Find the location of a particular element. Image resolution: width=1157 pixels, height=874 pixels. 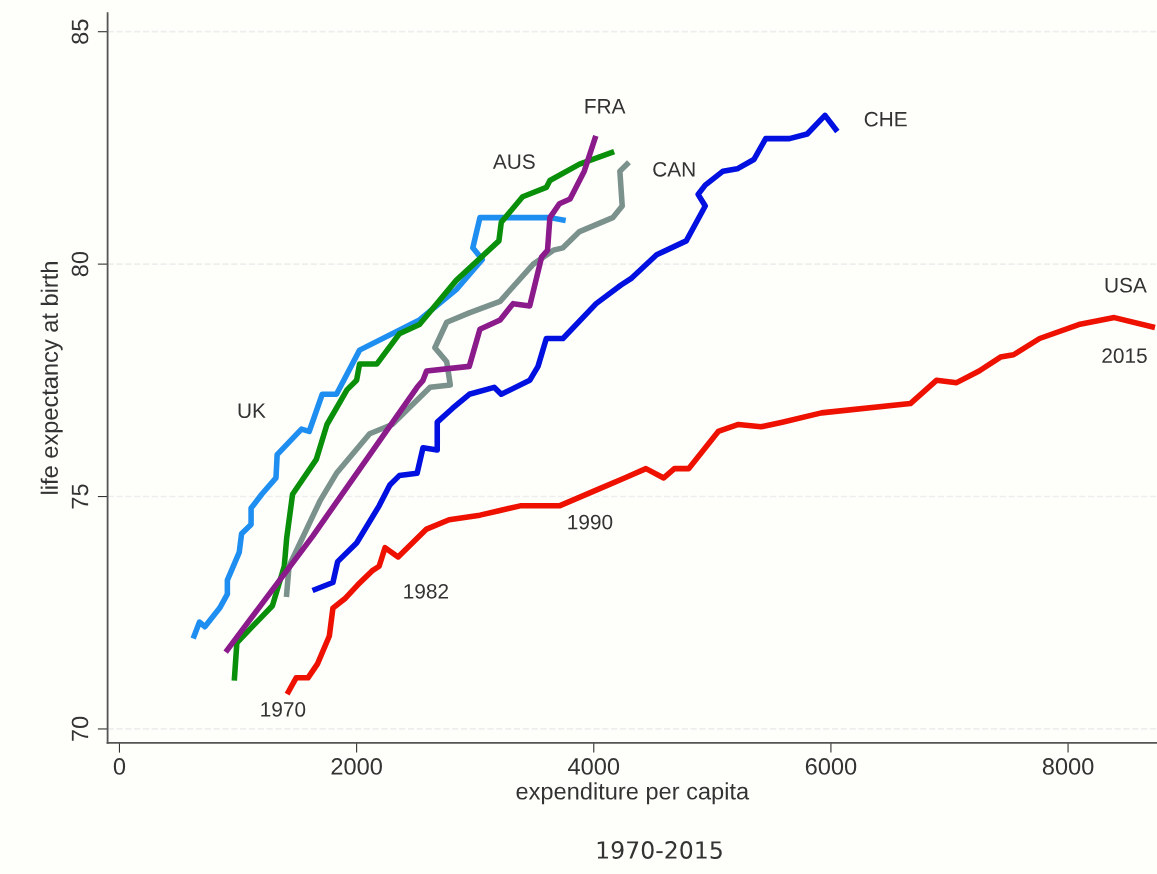

annotation: 1990 is located at coordinates (590, 522).